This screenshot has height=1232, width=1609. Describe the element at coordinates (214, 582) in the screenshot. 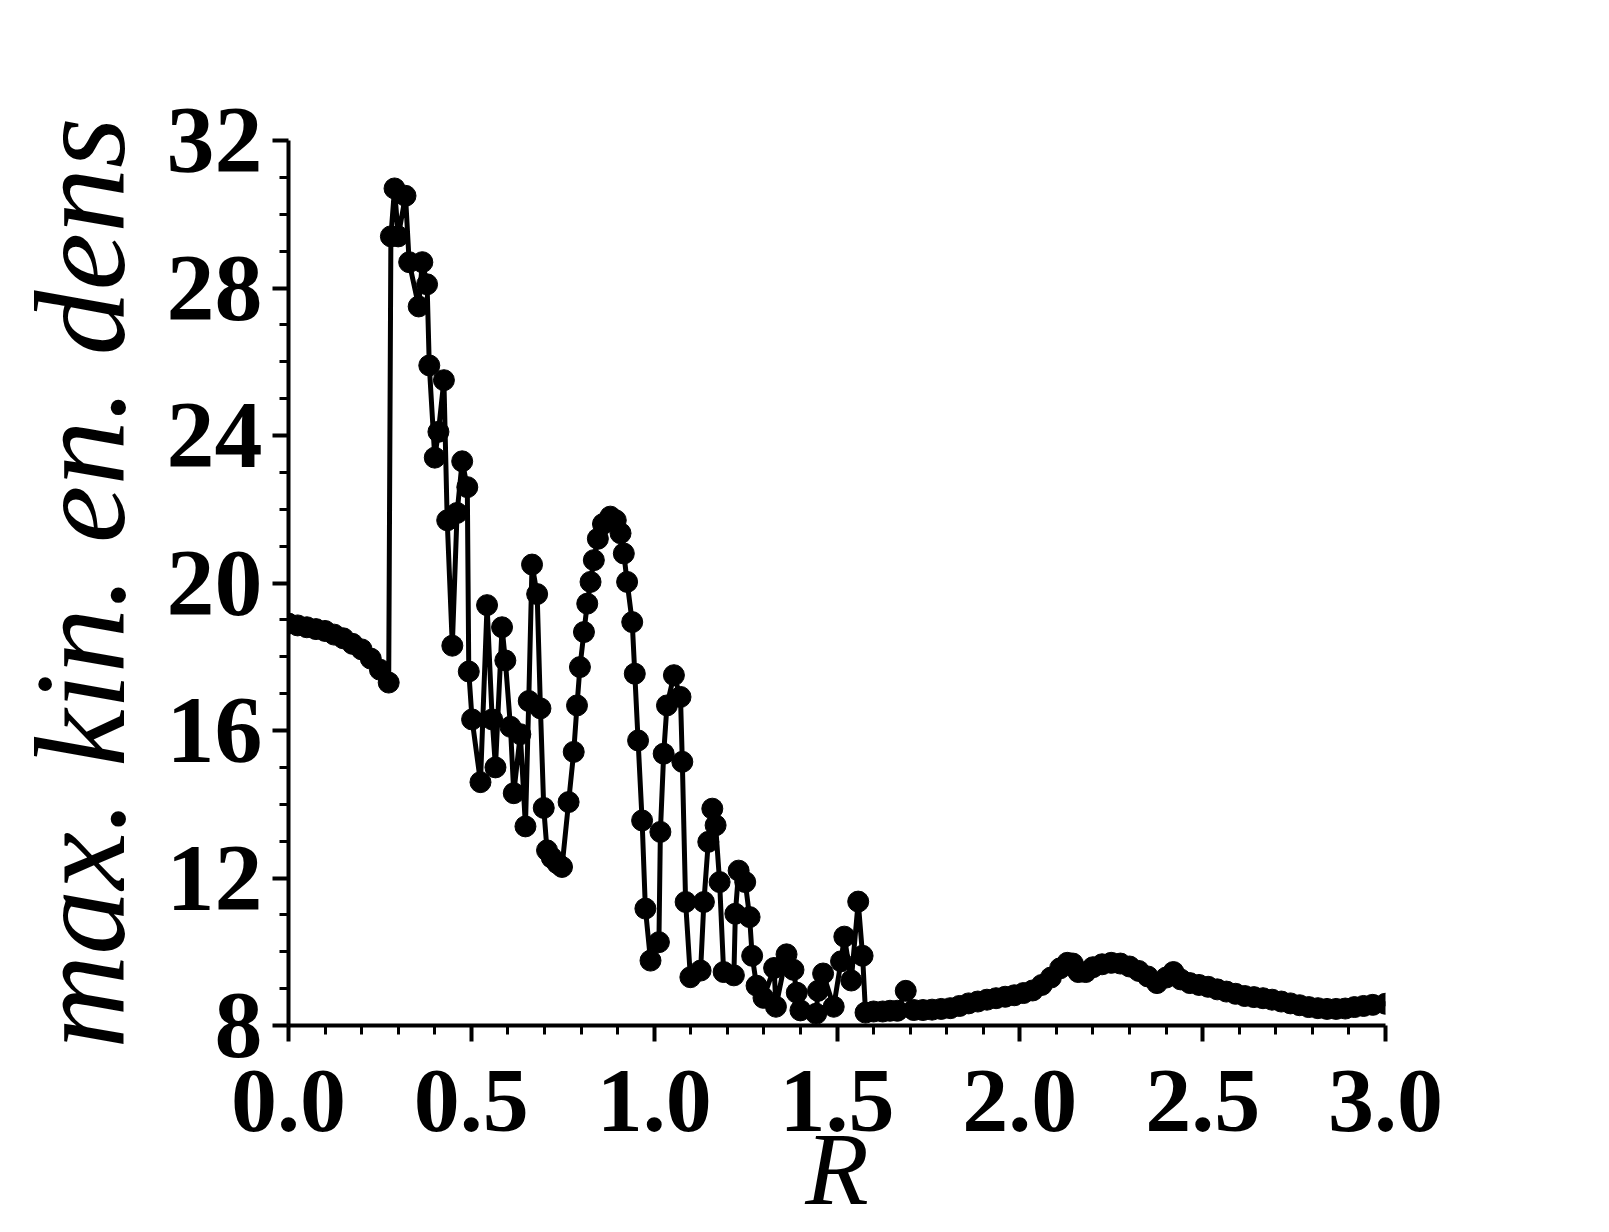

I see `y-tick-label: 20` at that location.